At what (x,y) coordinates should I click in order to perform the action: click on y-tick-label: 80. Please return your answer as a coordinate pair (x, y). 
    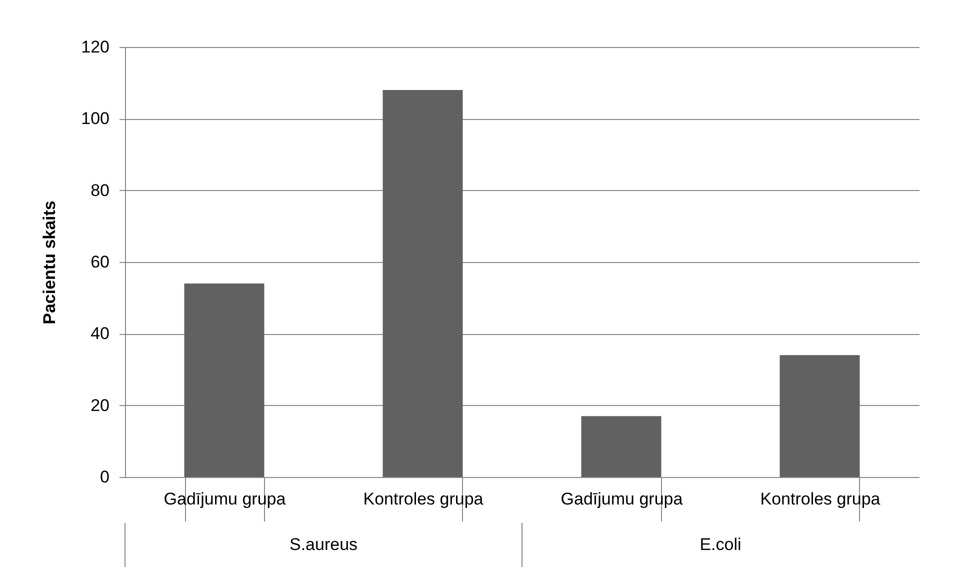
    Looking at the image, I should click on (100, 190).